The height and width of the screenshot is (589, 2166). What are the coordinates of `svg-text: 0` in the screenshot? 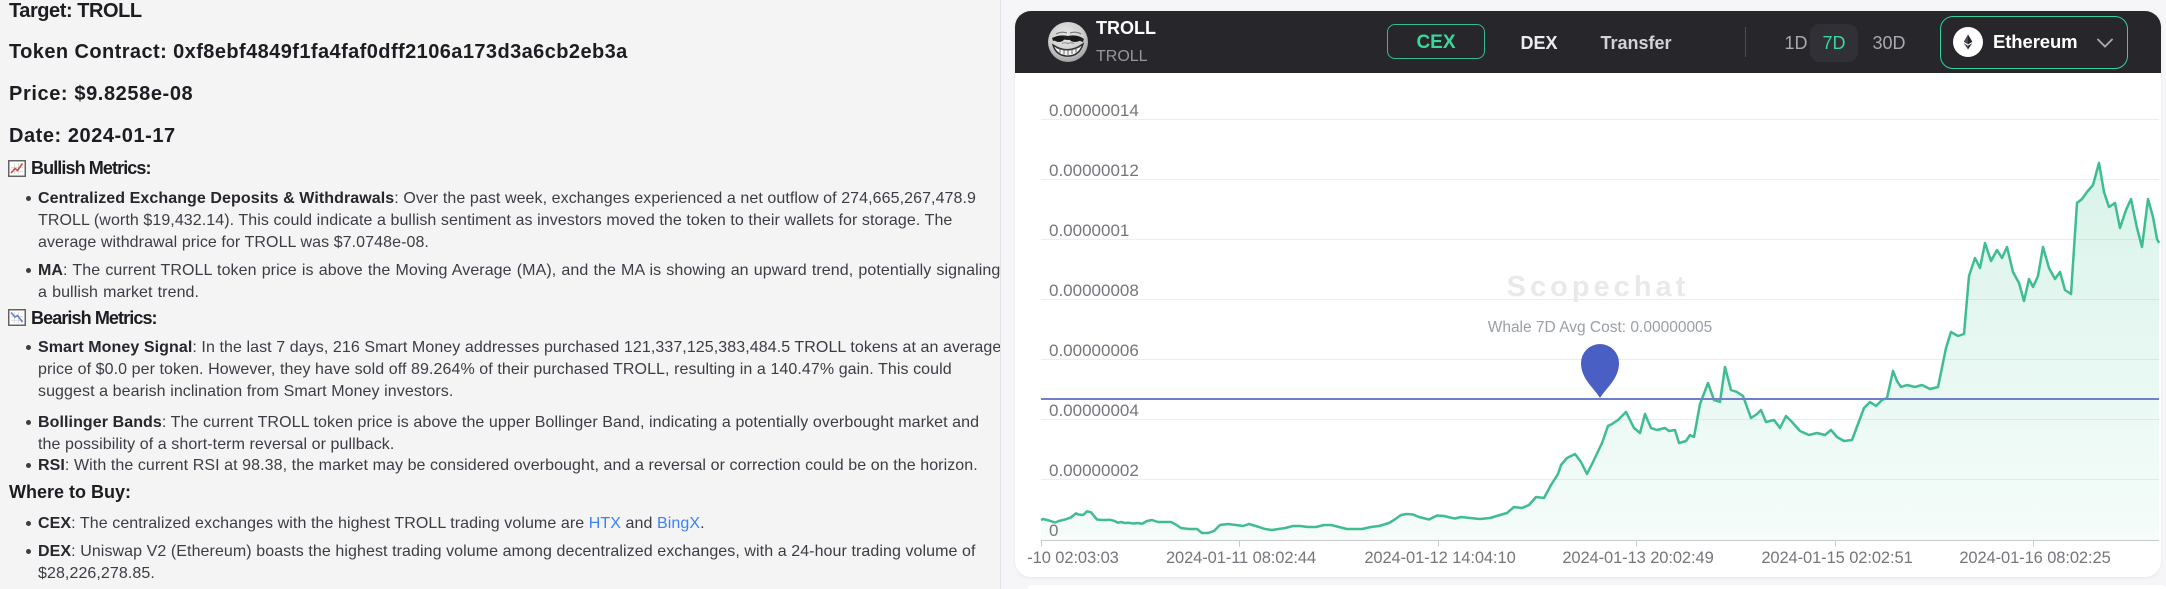 It's located at (1053, 530).